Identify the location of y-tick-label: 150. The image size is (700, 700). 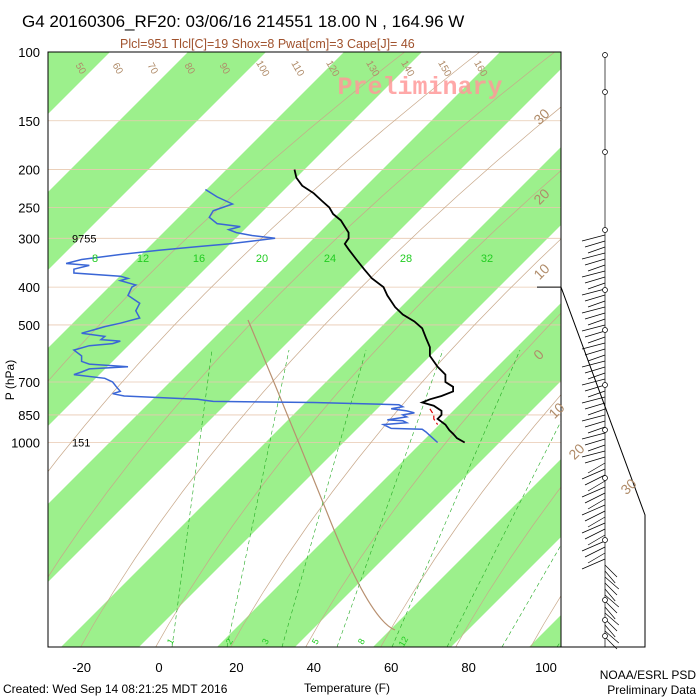
(29, 121).